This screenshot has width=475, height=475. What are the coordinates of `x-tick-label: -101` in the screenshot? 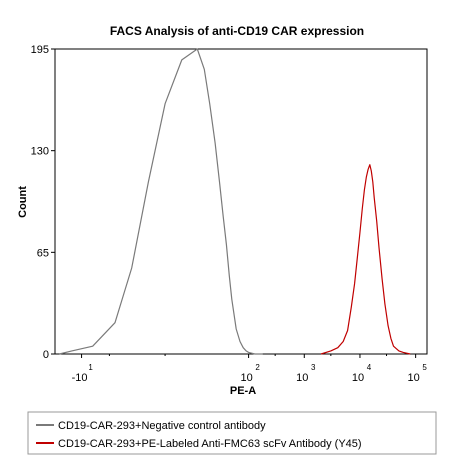 It's located at (83, 373).